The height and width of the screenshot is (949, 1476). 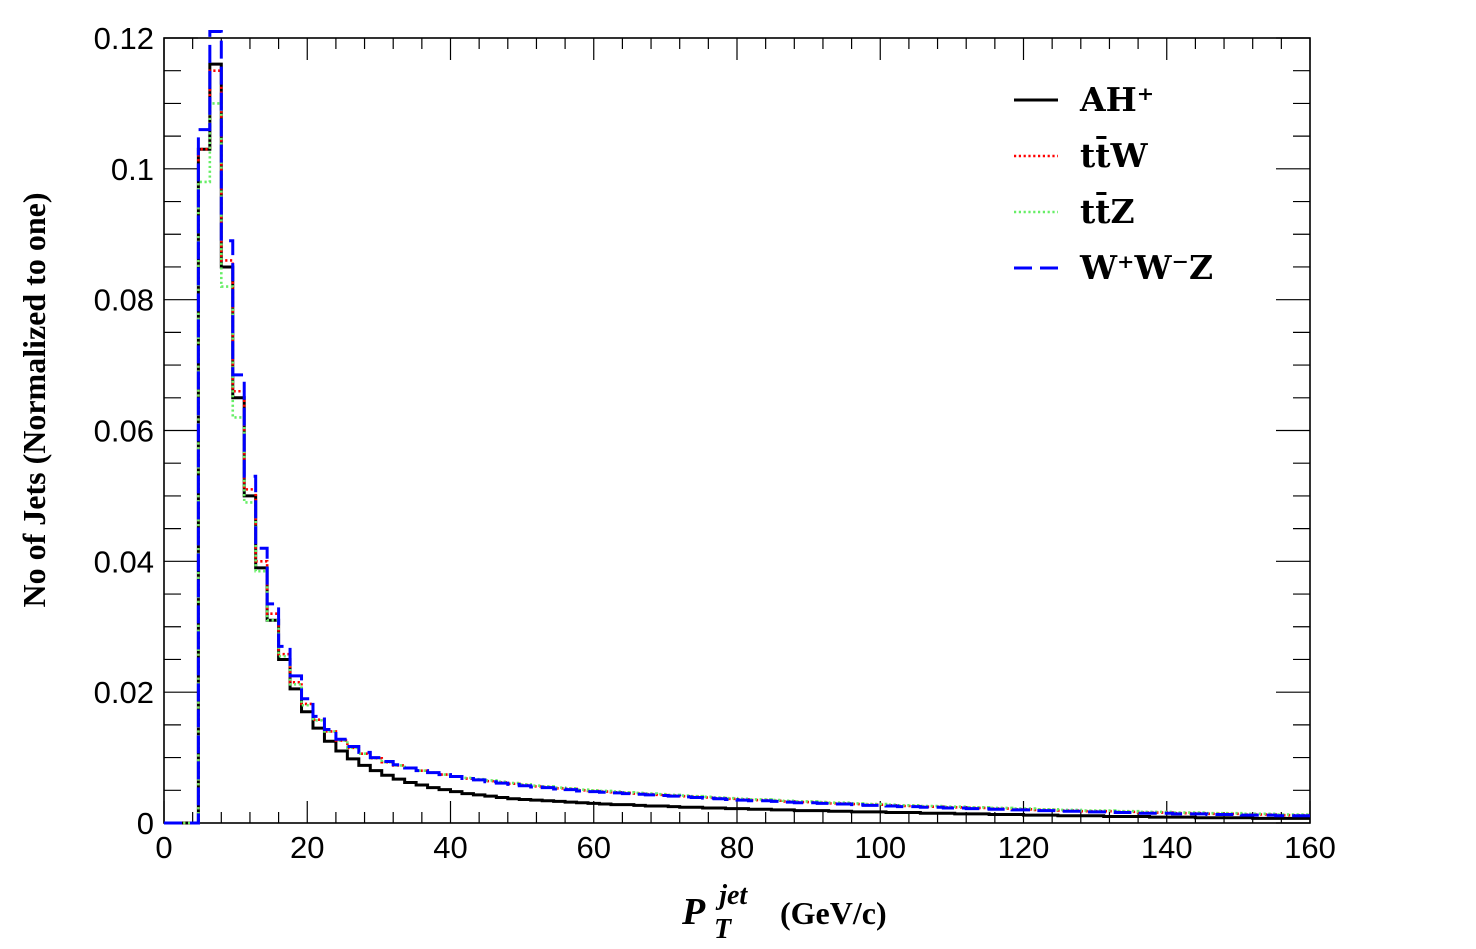 I want to click on y-tick-label: 0.12, so click(x=124, y=38).